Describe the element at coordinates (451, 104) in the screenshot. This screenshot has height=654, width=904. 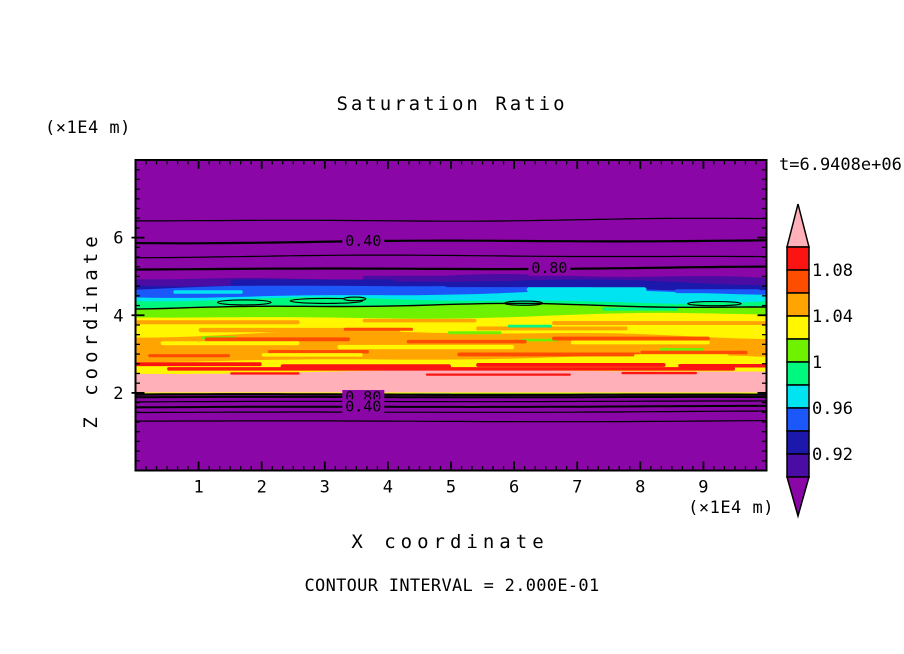
I see `chart-title: Saturation Ratio` at that location.